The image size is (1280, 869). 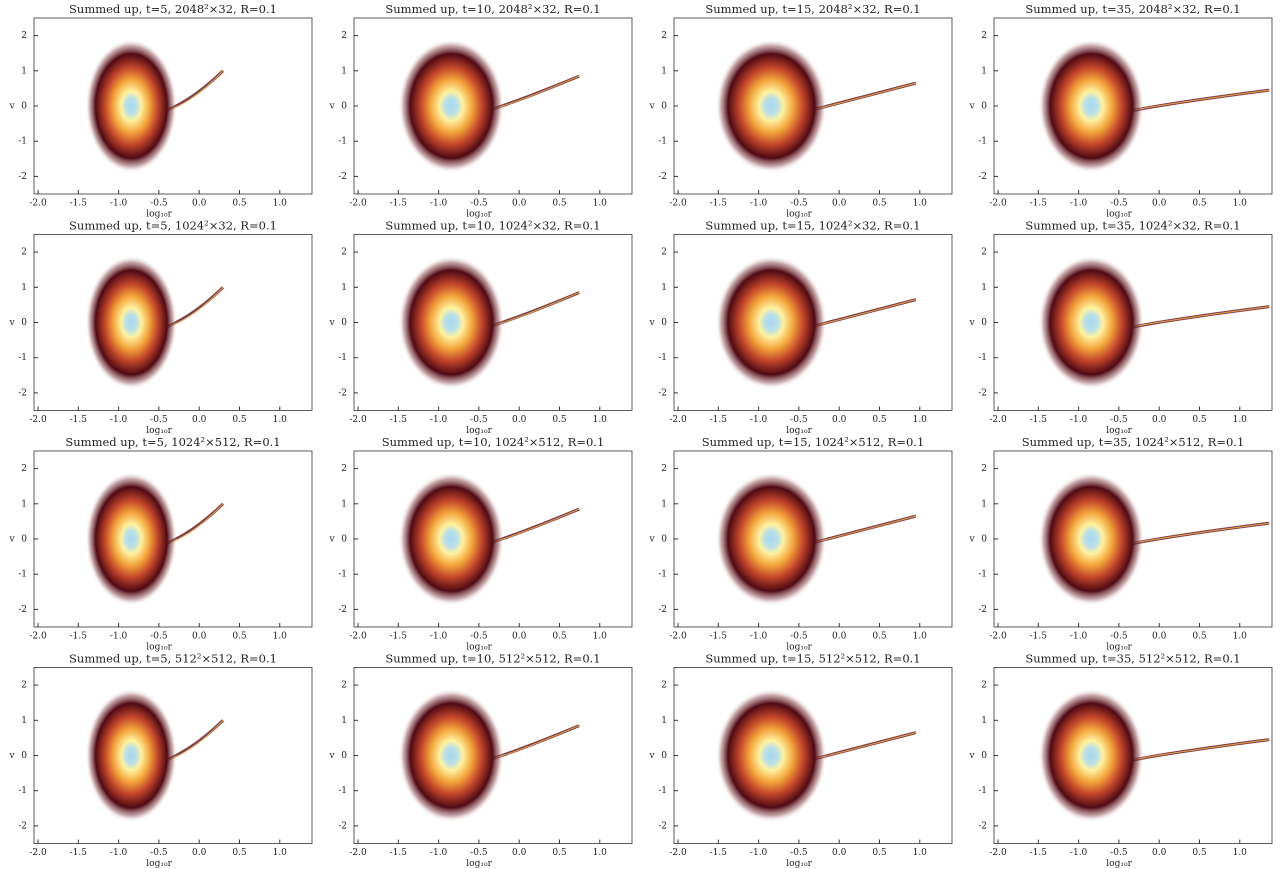 What do you see at coordinates (812, 226) in the screenshot?
I see `title: Summed up, t=15, 1024²×32, R=0.1` at bounding box center [812, 226].